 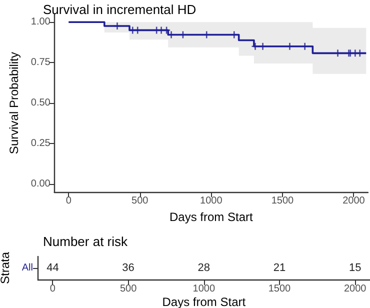 What do you see at coordinates (40, 103) in the screenshot?
I see `y-tick-label: 0.50` at bounding box center [40, 103].